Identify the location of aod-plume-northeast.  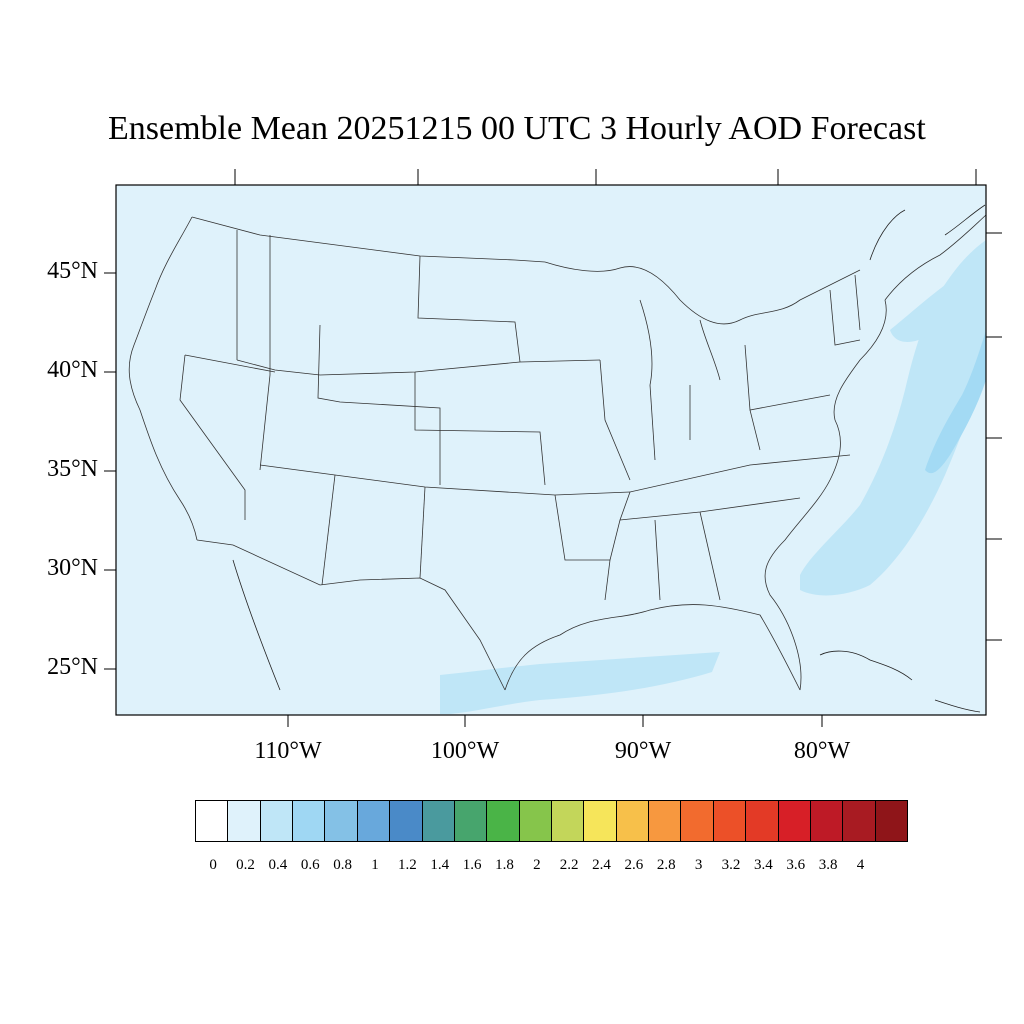
(938, 297).